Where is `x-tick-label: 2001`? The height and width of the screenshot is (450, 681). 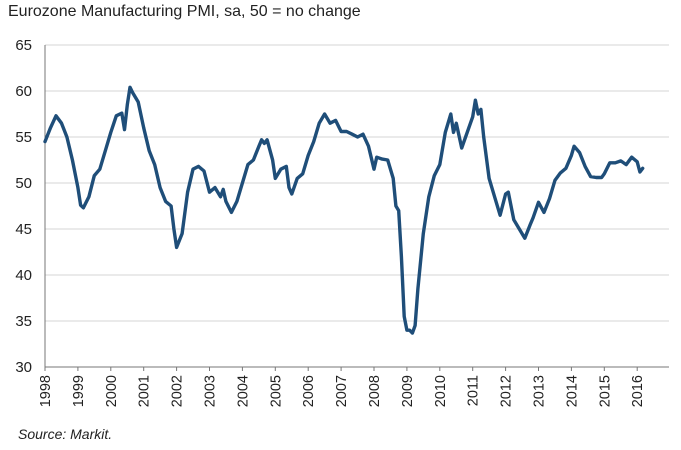 x-tick-label: 2001 is located at coordinates (145, 391).